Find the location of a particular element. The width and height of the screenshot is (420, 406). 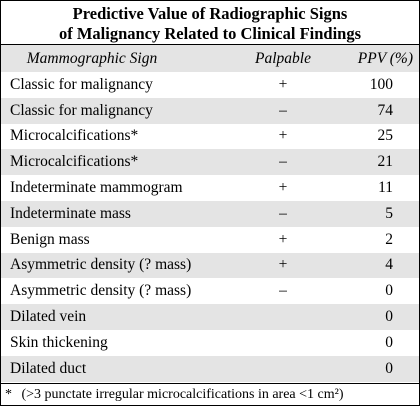

table-cell: 100 is located at coordinates (381, 84).